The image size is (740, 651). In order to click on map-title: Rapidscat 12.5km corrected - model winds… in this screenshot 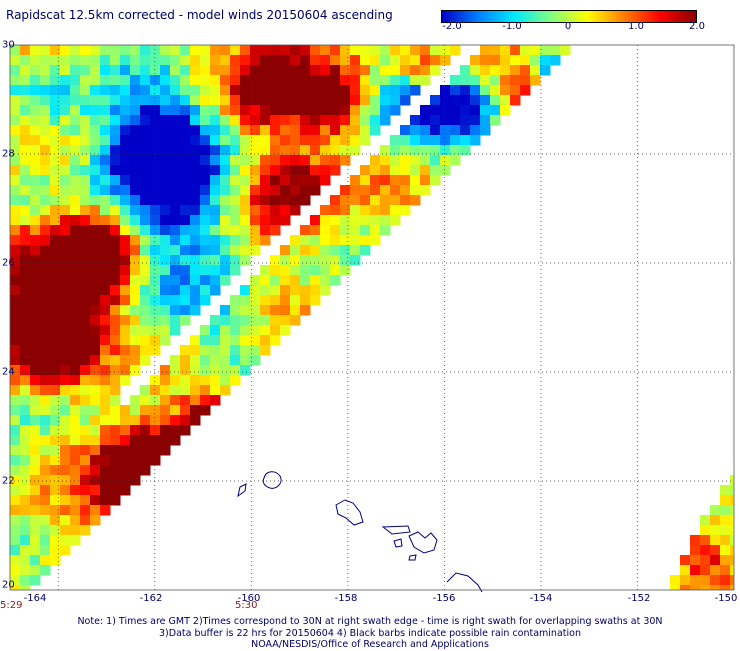, I will do `click(199, 15)`.